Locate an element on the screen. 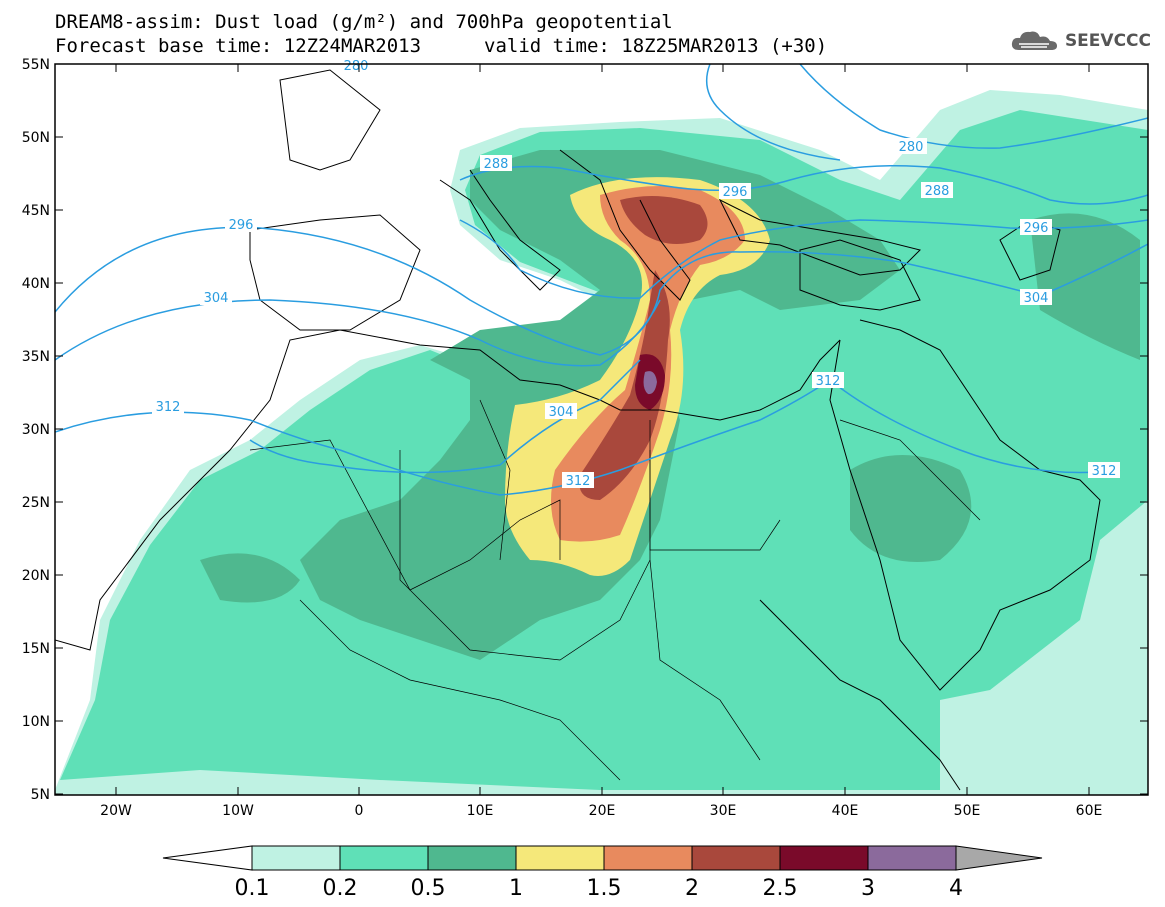  colorbar-tick-label: 2 is located at coordinates (692, 888).